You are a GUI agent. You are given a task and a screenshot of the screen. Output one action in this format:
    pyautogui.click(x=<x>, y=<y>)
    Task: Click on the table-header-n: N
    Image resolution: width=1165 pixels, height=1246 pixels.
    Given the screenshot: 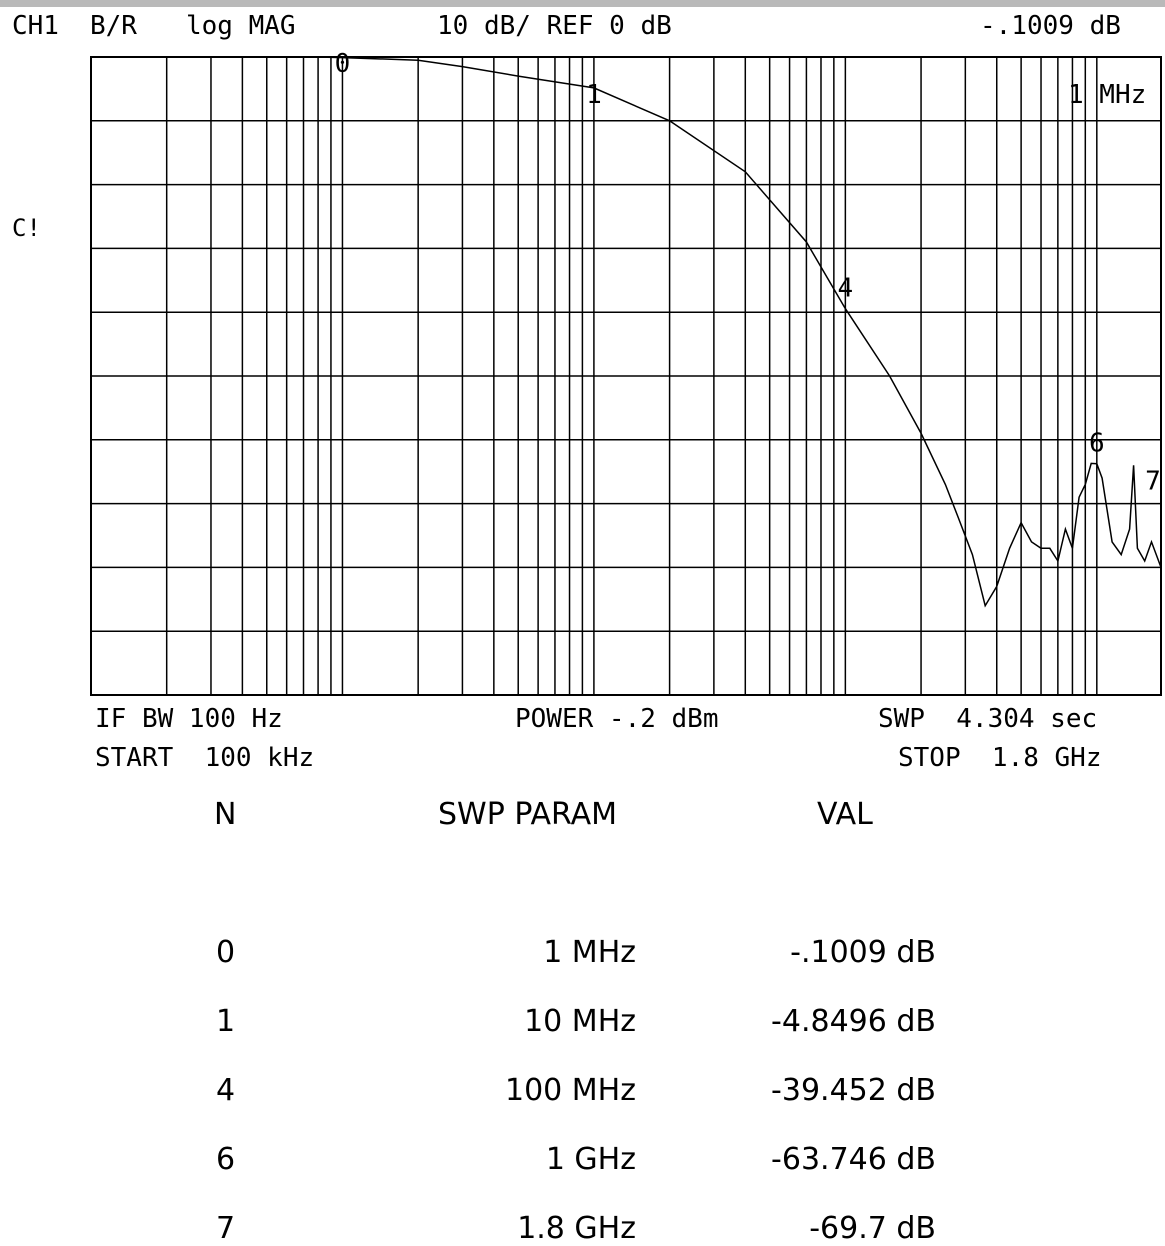 What is the action you would take?
    pyautogui.click(x=225, y=814)
    